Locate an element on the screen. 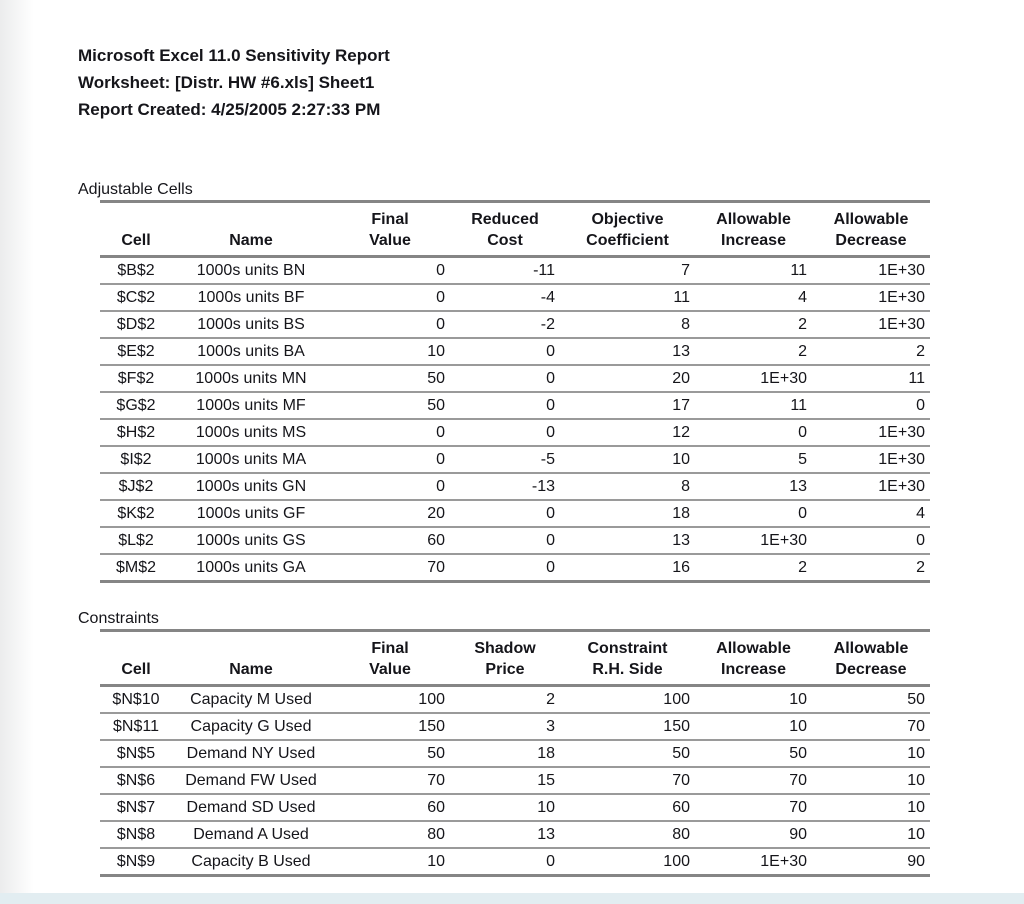 Image resolution: width=1024 pixels, height=904 pixels. table-row: $J$2 1000s units GN 0 -13 8 13 1E+30 is located at coordinates (515, 487).